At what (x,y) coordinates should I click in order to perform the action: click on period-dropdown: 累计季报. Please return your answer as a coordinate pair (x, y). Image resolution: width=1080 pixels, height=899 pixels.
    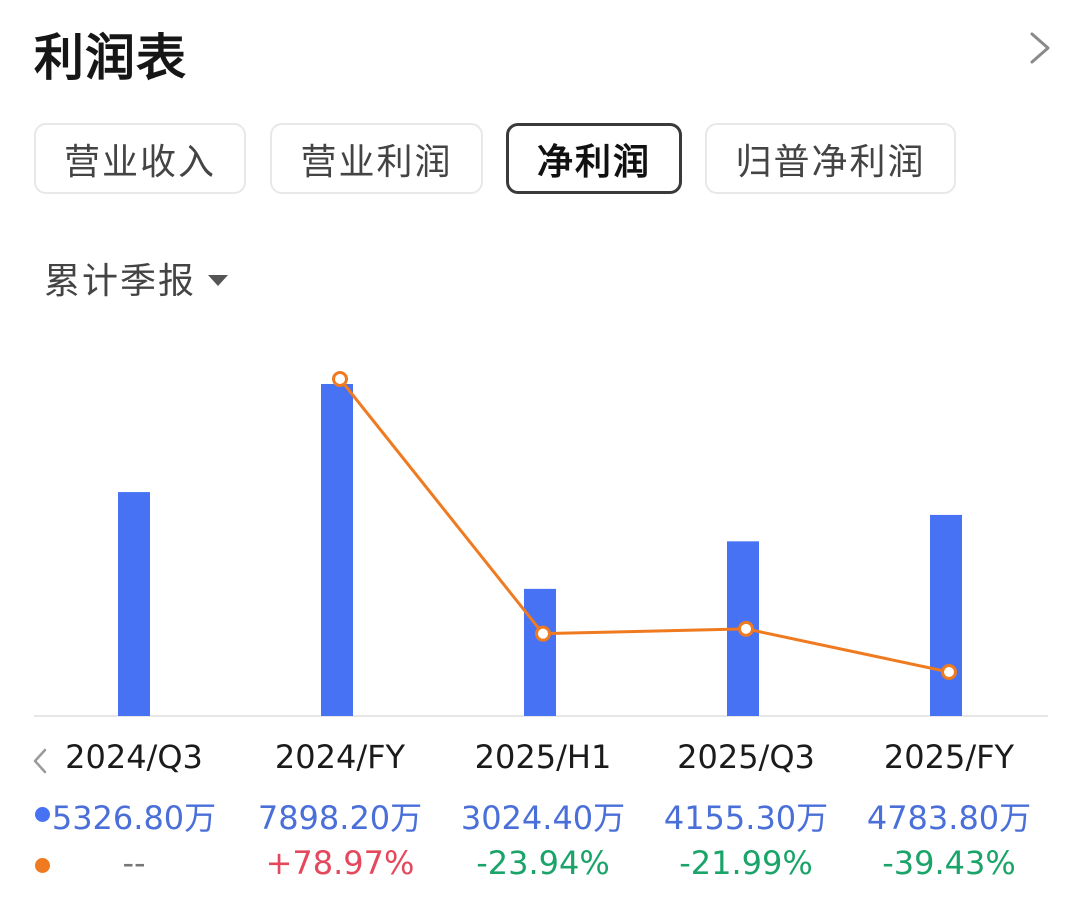
    Looking at the image, I should click on (136, 278).